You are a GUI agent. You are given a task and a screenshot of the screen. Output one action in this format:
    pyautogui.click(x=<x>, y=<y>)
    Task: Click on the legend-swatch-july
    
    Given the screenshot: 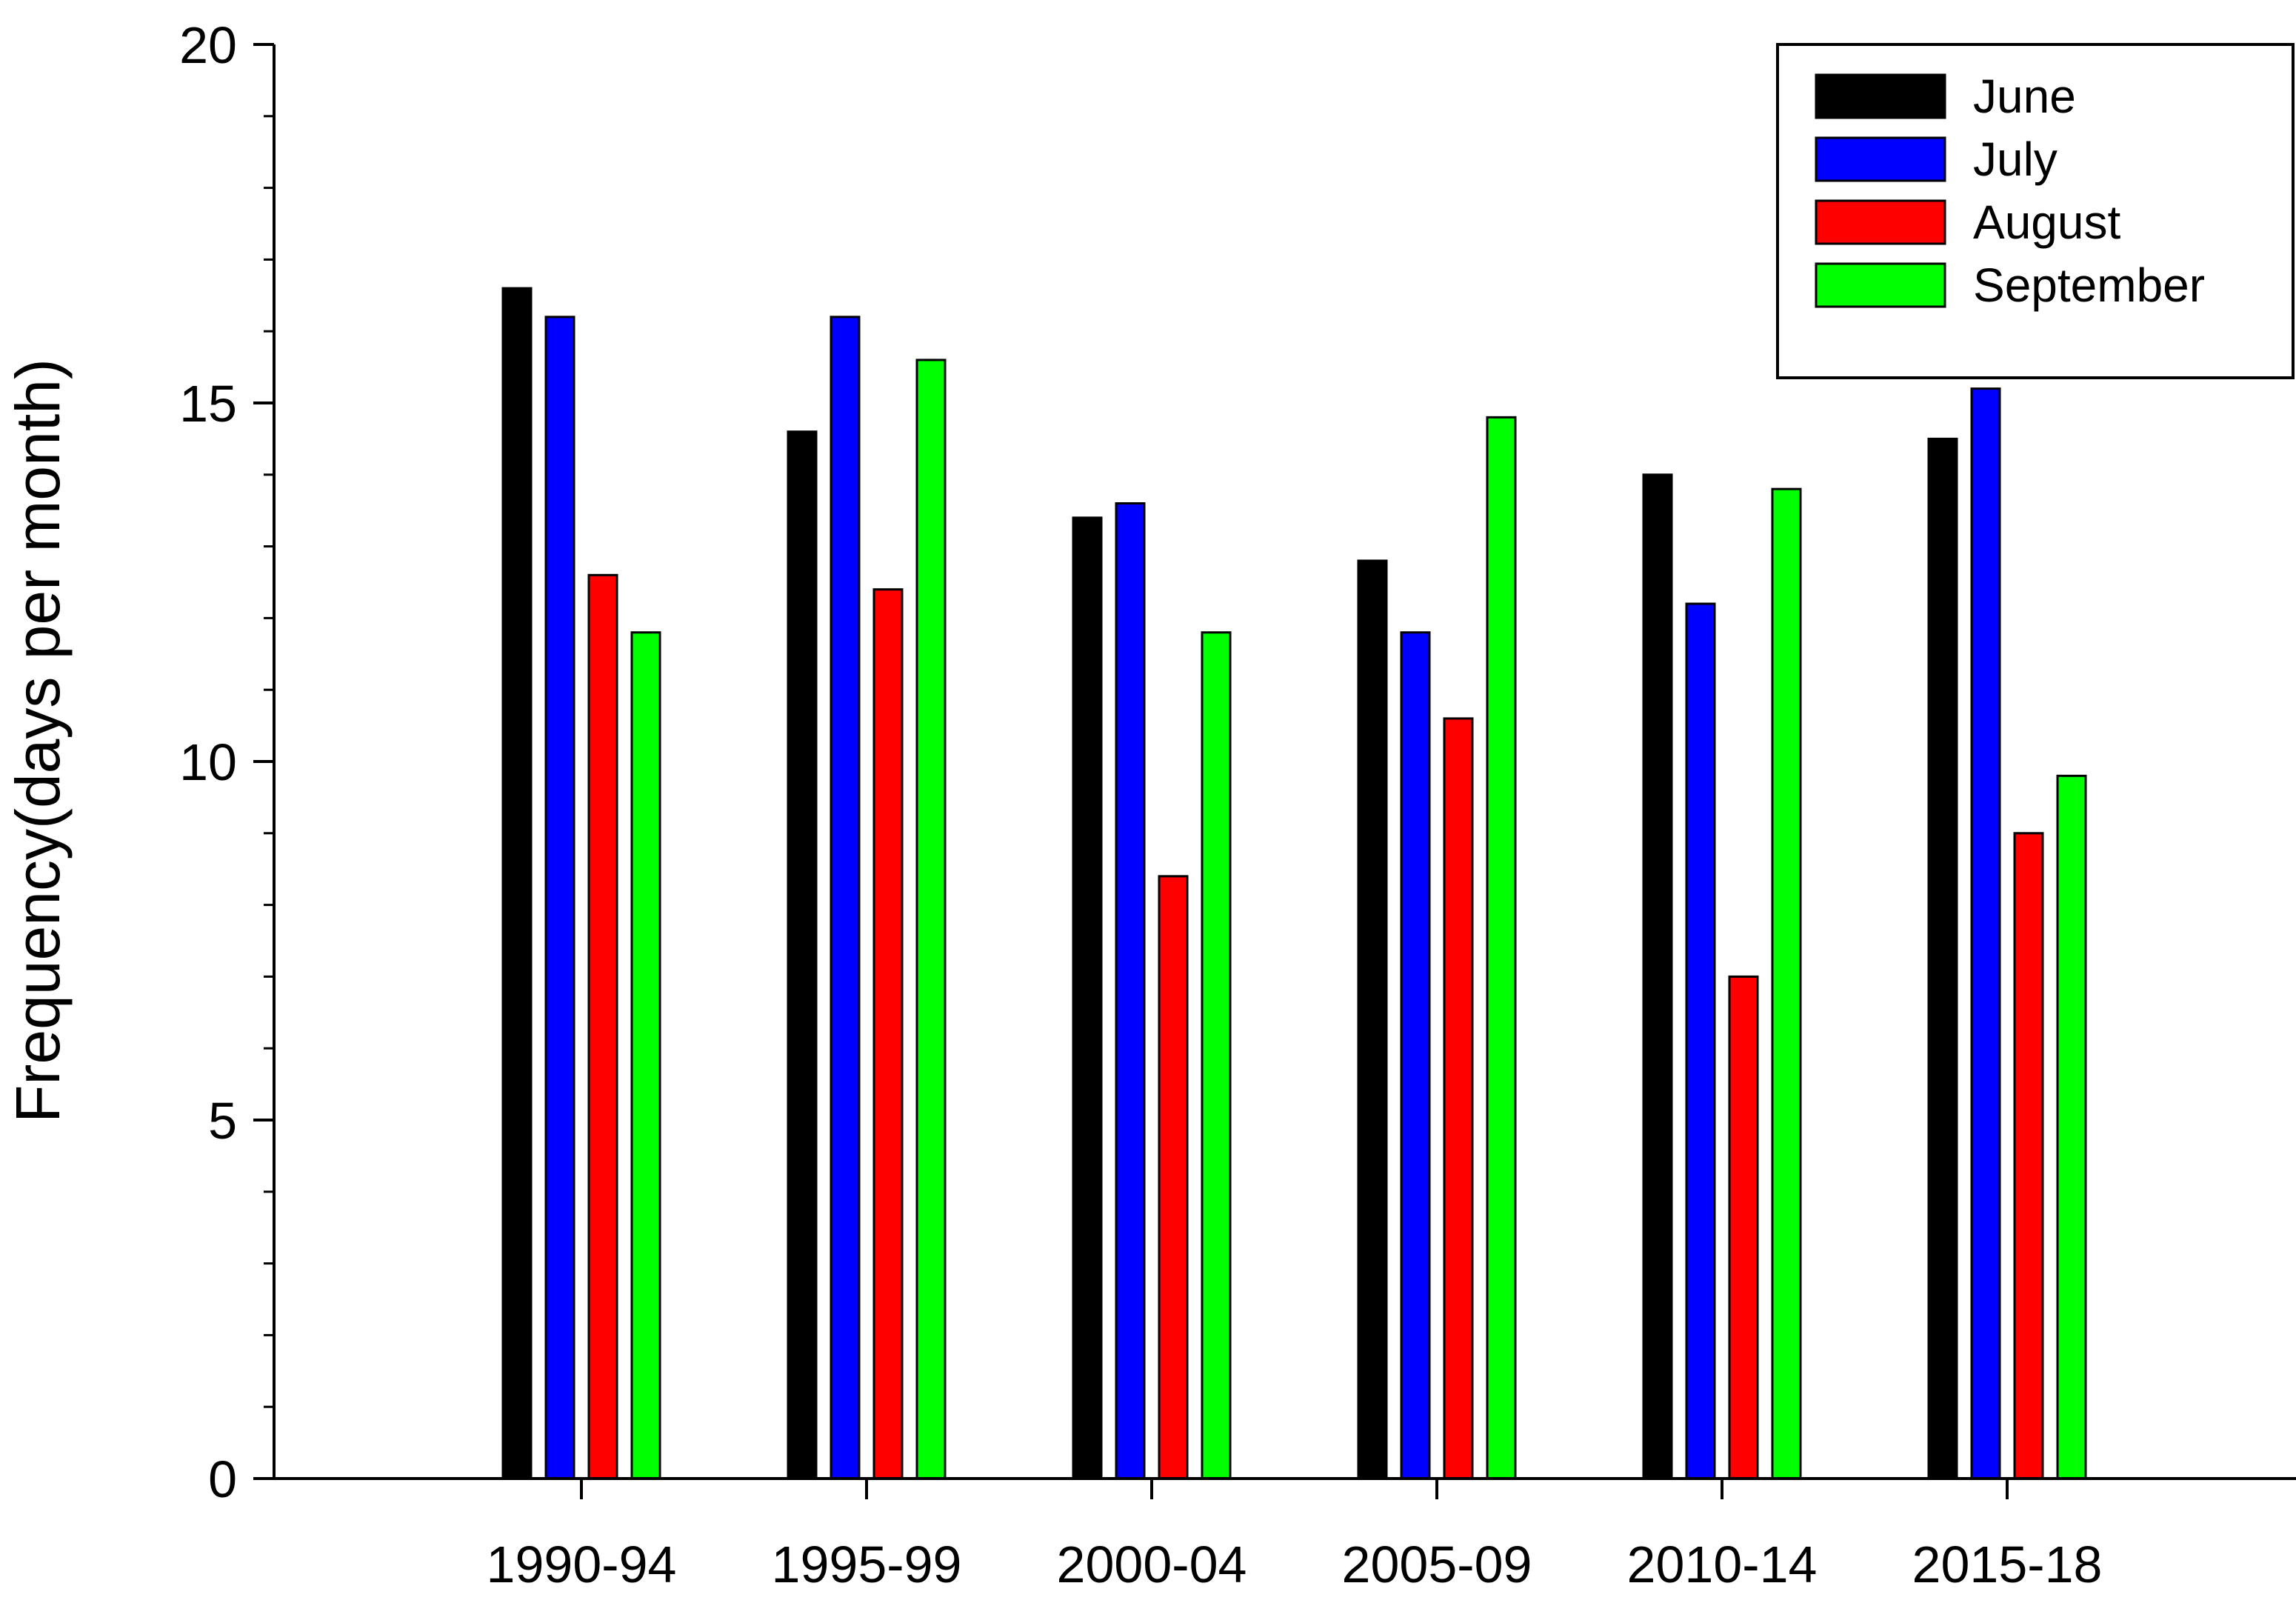 What is the action you would take?
    pyautogui.click(x=1880, y=159)
    